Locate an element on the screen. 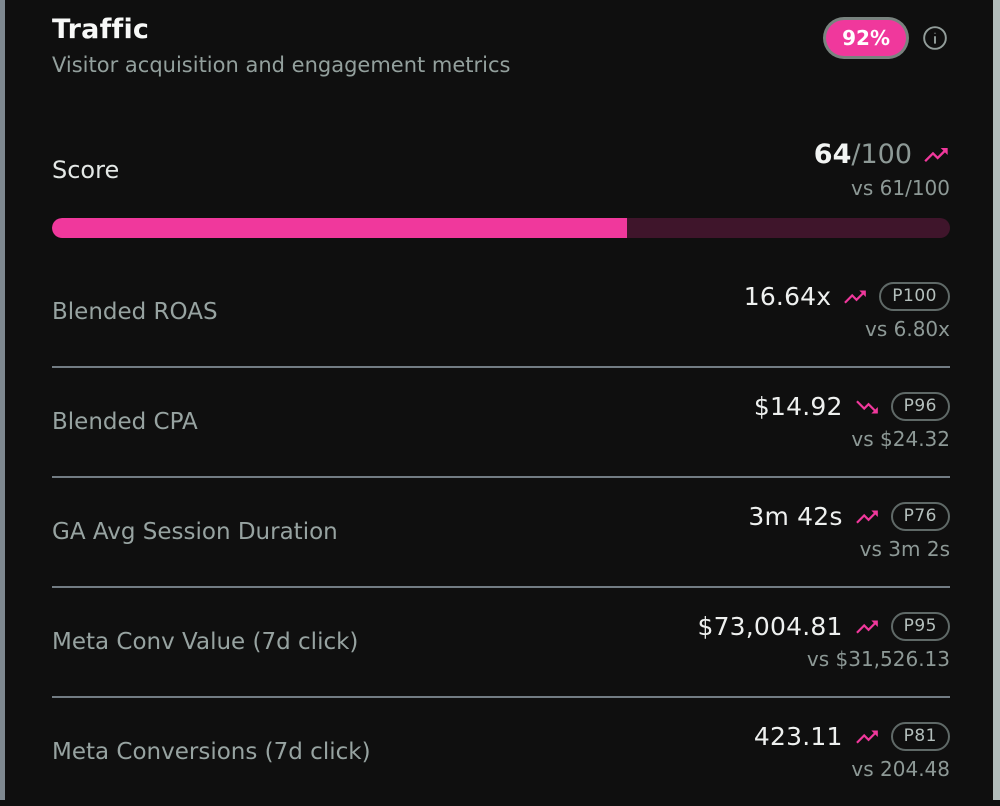  metric-value: 3m 42s is located at coordinates (795, 517).